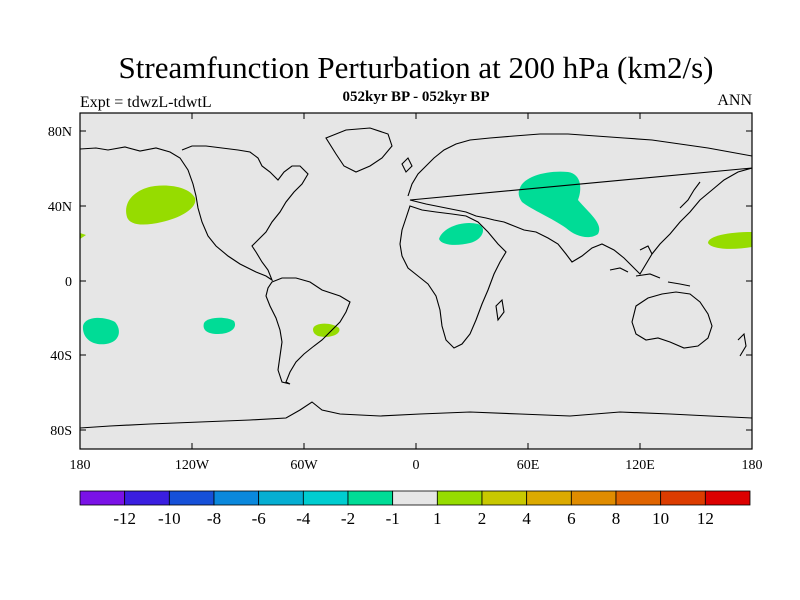 This screenshot has width=800, height=600. I want to click on japan-coast, so click(690, 195).